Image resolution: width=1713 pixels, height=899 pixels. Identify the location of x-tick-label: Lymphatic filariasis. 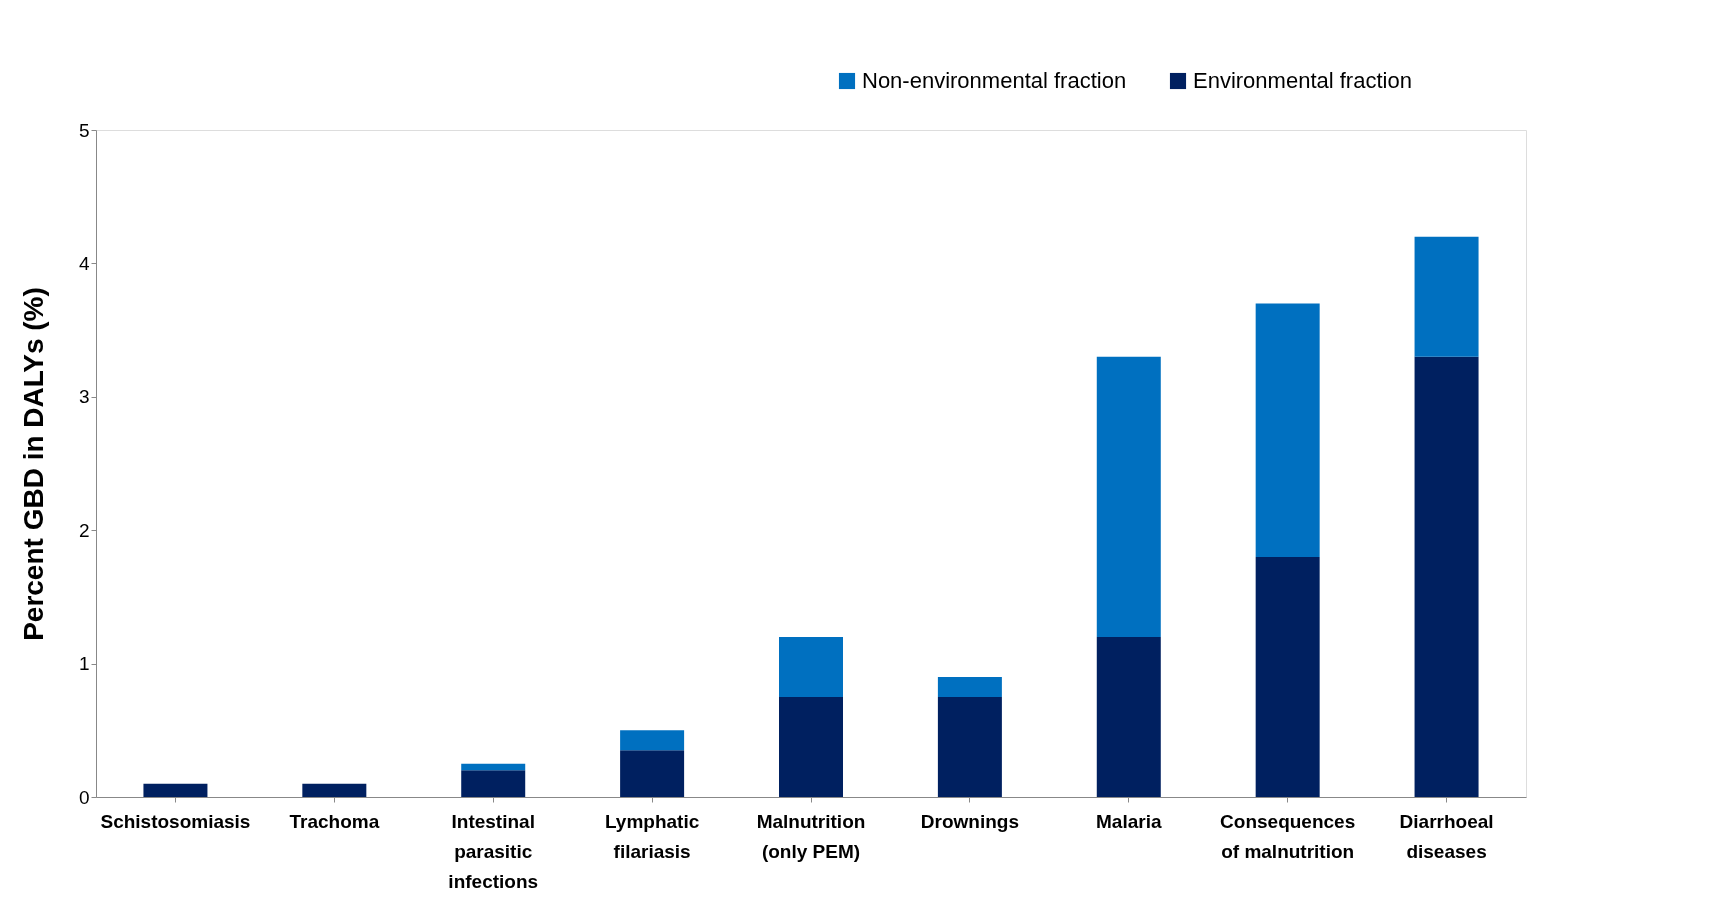
(652, 836).